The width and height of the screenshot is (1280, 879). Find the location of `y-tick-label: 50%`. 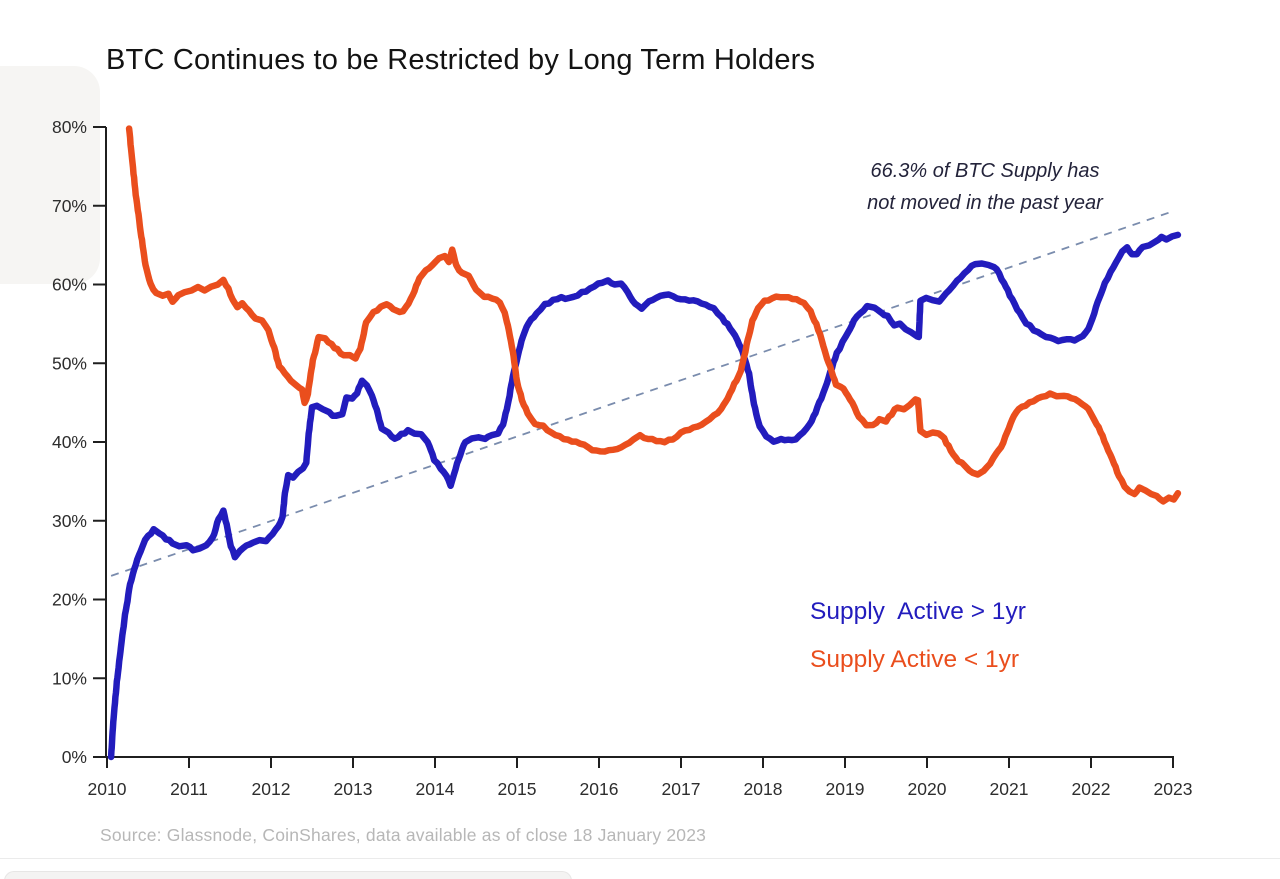

y-tick-label: 50% is located at coordinates (69, 363).